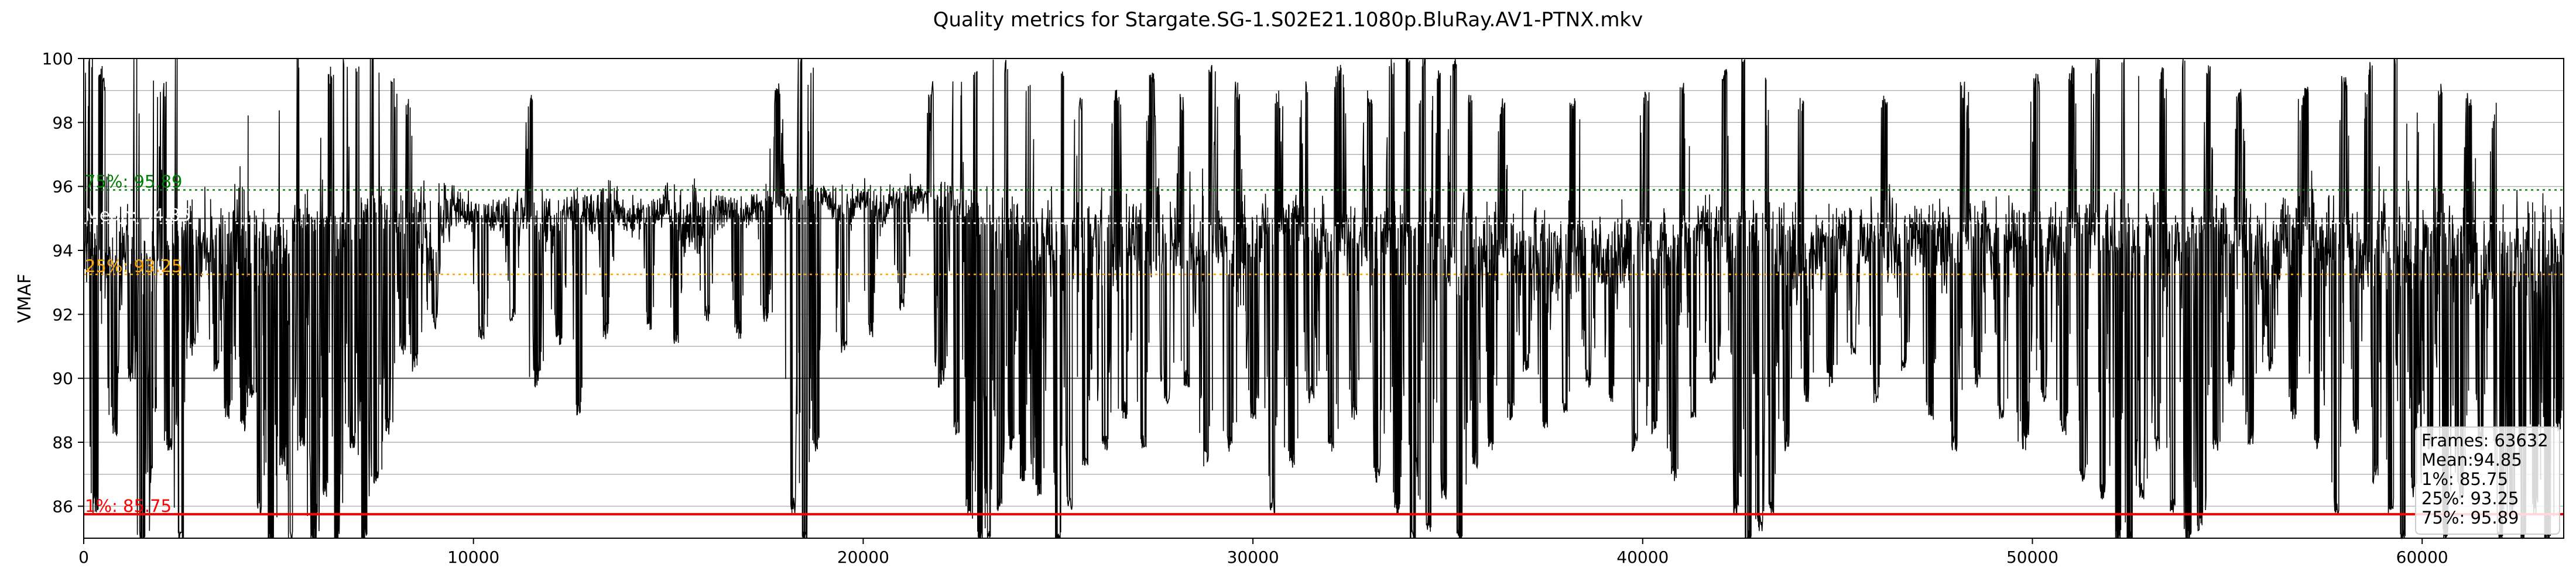  What do you see at coordinates (62, 122) in the screenshot?
I see `y-tick-label-6: 98` at bounding box center [62, 122].